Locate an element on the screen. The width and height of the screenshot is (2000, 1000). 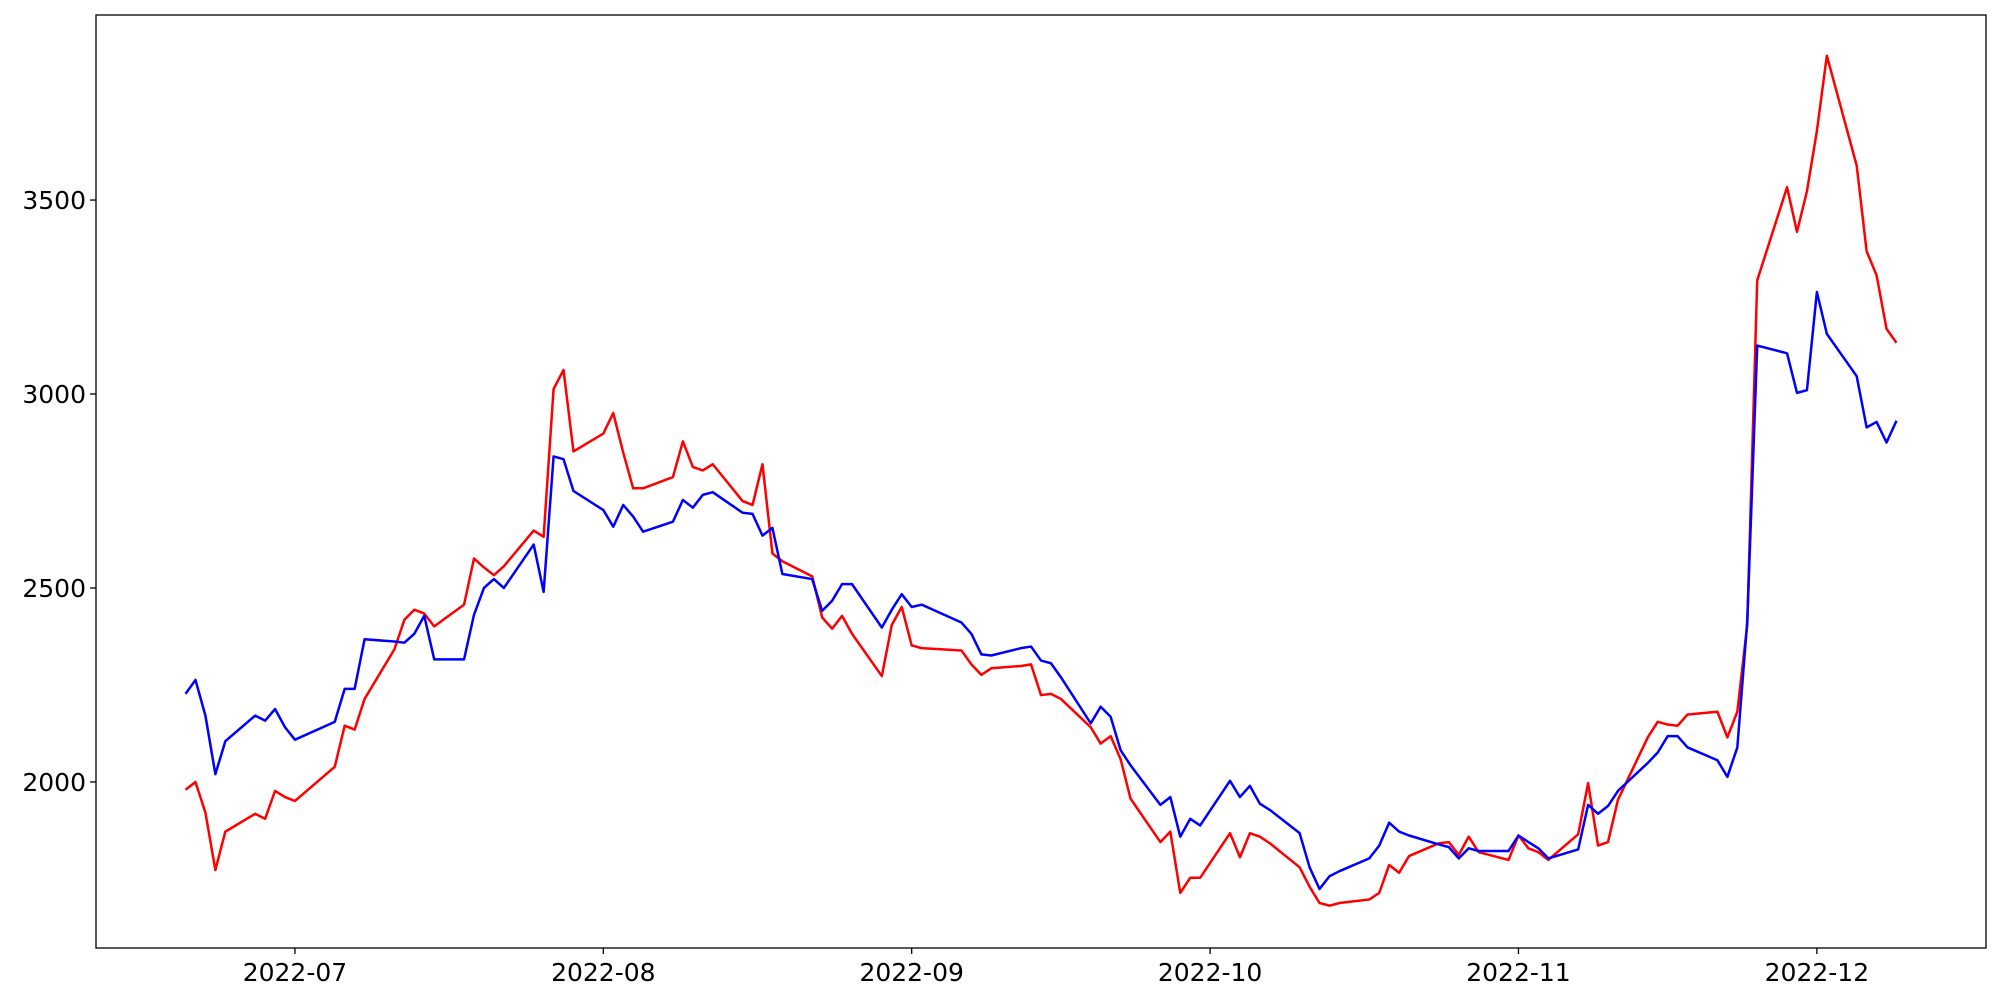
y-tick-label: 3000 is located at coordinates (54, 394).